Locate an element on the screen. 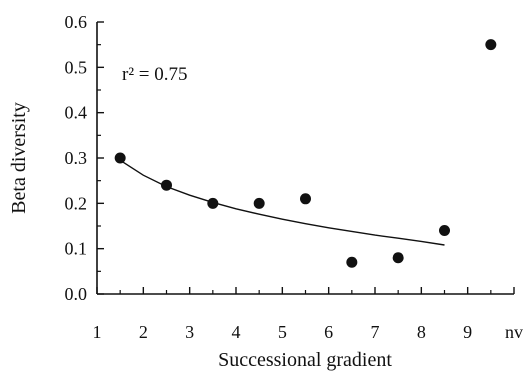 This screenshot has height=371, width=529. fit-curve is located at coordinates (282, 202).